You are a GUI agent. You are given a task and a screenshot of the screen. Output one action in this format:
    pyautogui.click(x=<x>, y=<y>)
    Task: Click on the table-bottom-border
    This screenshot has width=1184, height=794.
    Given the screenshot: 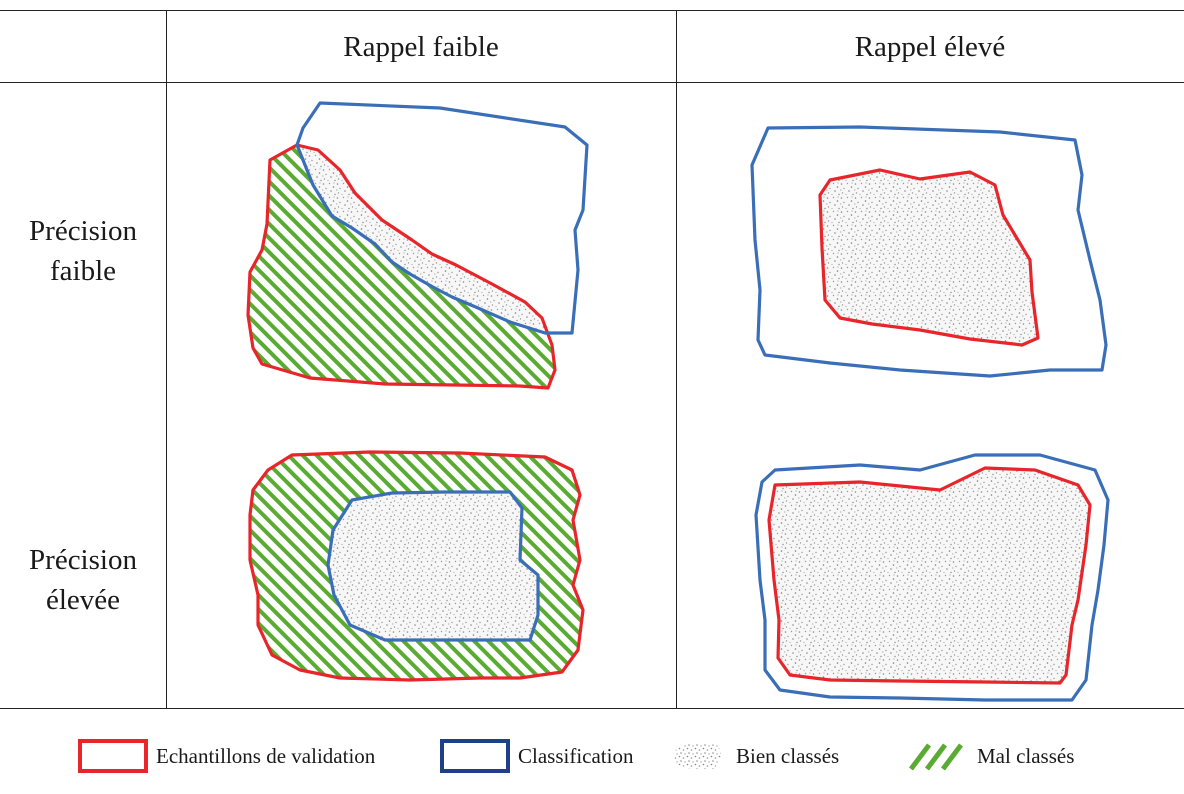 What is the action you would take?
    pyautogui.click(x=592, y=708)
    